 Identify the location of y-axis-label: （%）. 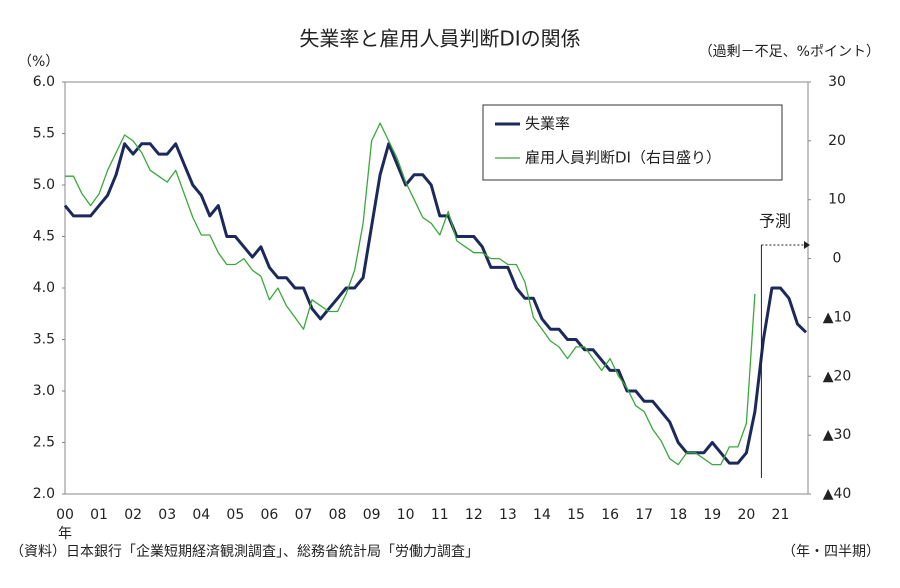
(38, 62).